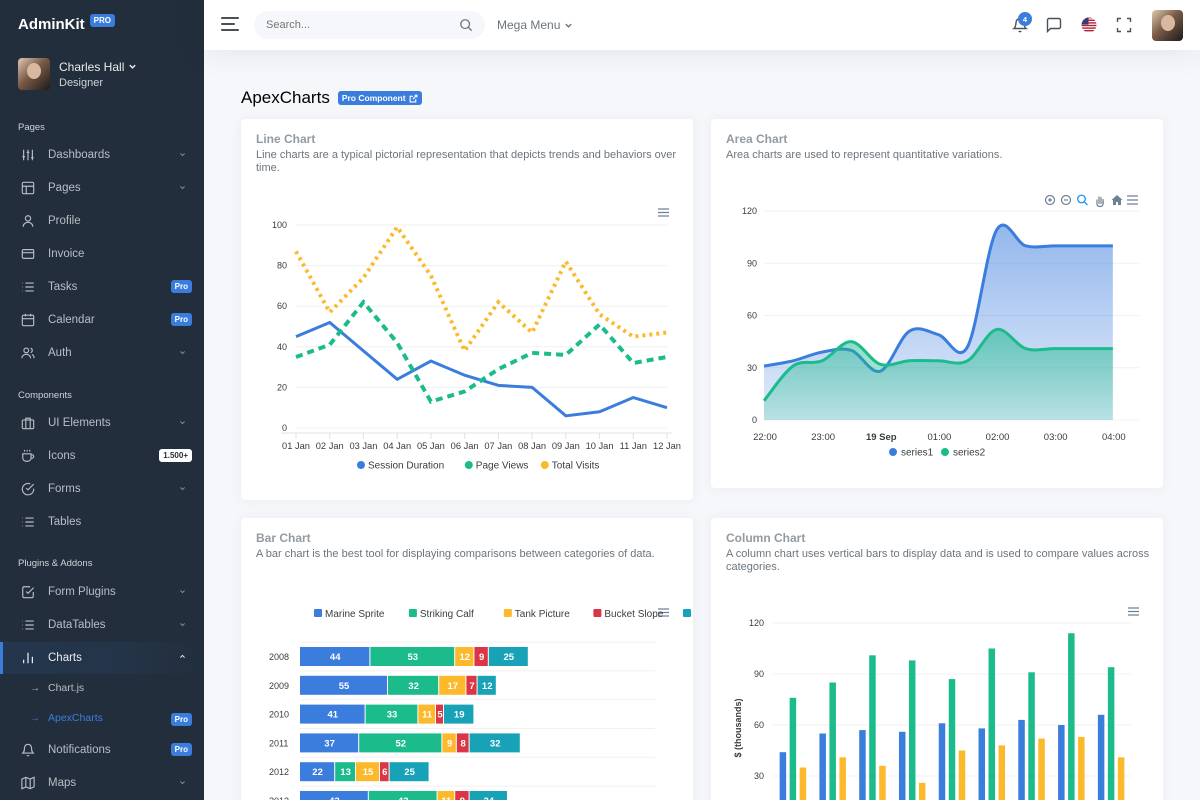 This screenshot has height=800, width=1200. Describe the element at coordinates (28, 522) in the screenshot. I see `list-icon` at that location.